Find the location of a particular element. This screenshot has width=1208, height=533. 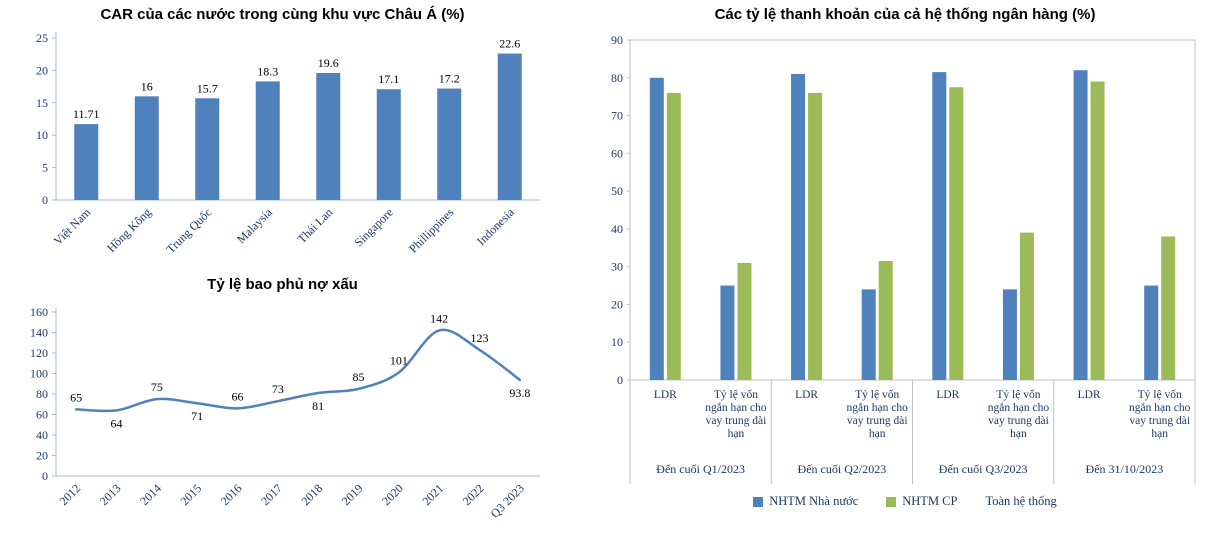

data-label: 66 is located at coordinates (238, 396).